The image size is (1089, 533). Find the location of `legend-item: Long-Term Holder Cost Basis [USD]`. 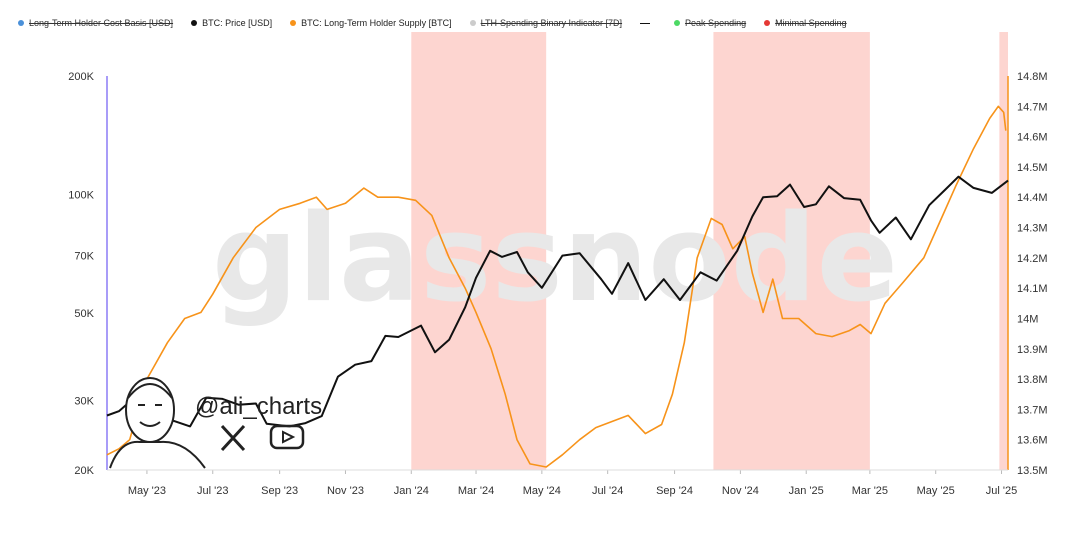

legend-item: Long-Term Holder Cost Basis [USD] is located at coordinates (95, 23).